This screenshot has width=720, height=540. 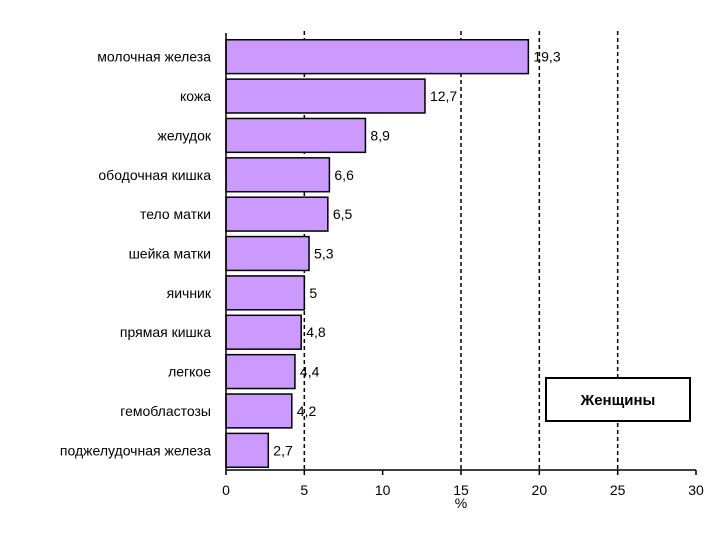 I want to click on category-label: молочная железа, so click(x=154, y=57).